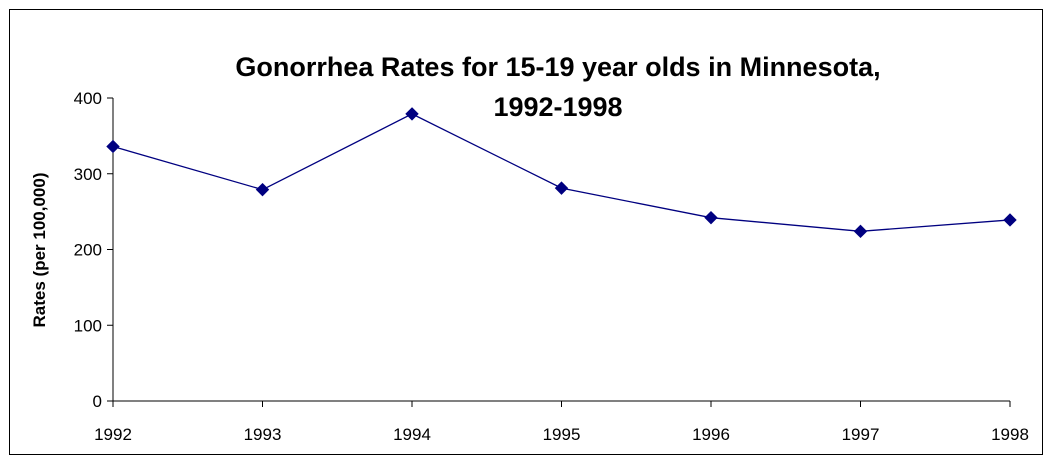 The height and width of the screenshot is (466, 1054). Describe the element at coordinates (88, 250) in the screenshot. I see `y-tick-label: 200` at that location.